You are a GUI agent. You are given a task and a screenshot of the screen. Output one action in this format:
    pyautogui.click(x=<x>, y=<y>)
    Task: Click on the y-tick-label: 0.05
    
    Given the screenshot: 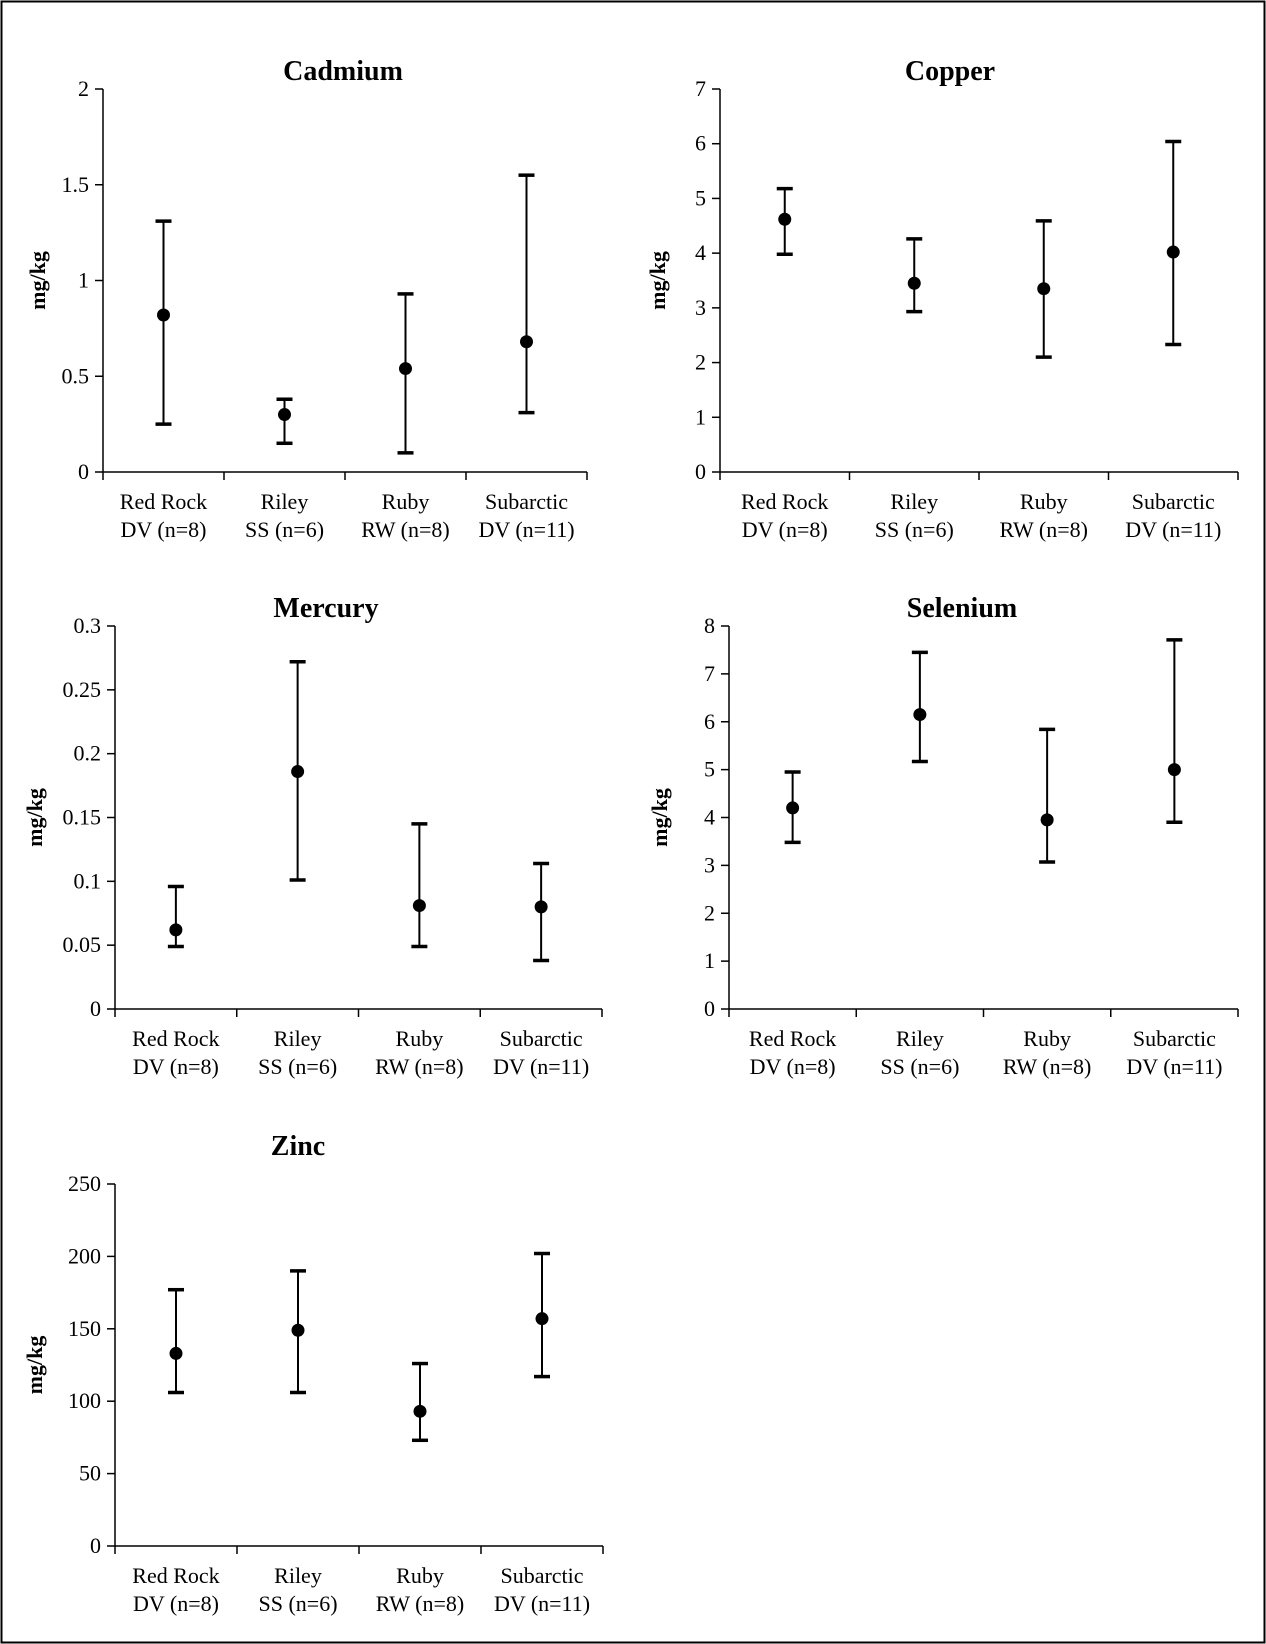 What is the action you would take?
    pyautogui.click(x=82, y=944)
    